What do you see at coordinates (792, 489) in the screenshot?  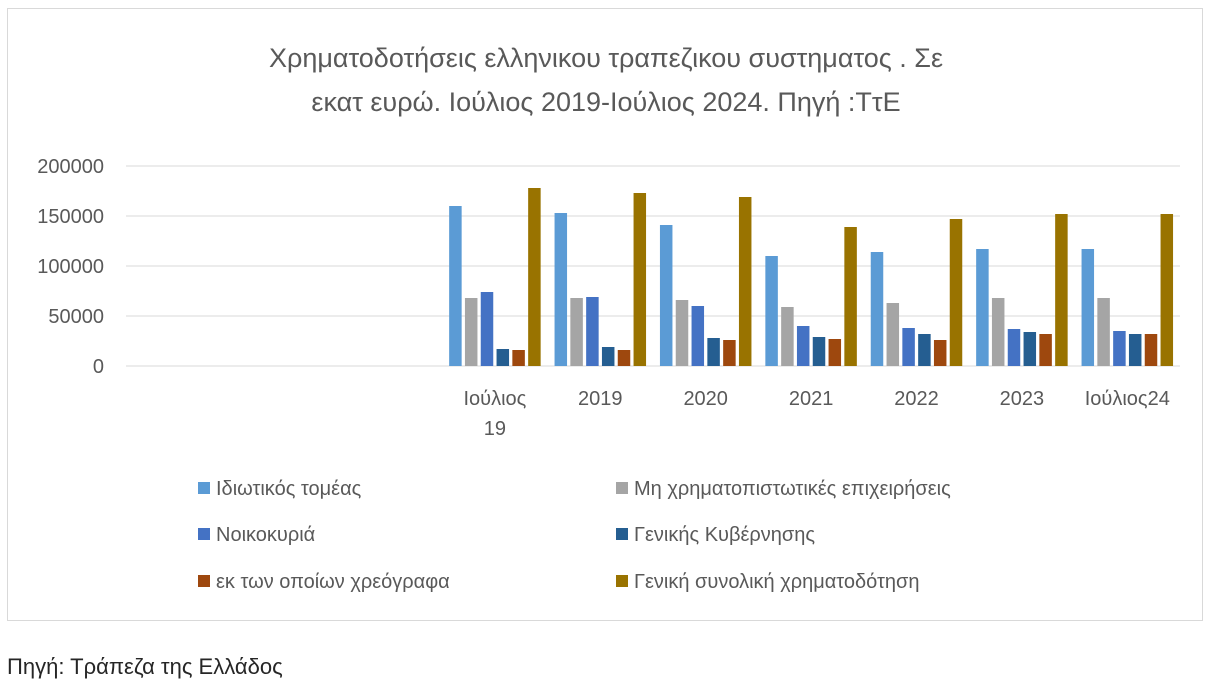 I see `legend-label: Μη χρηματοπιστωτικές επιχειρήσεις` at bounding box center [792, 489].